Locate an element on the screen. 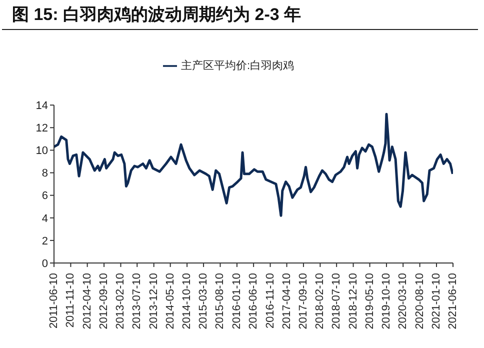 The image size is (484, 348). x-tick-label: 2013-12-10 is located at coordinates (154, 301).